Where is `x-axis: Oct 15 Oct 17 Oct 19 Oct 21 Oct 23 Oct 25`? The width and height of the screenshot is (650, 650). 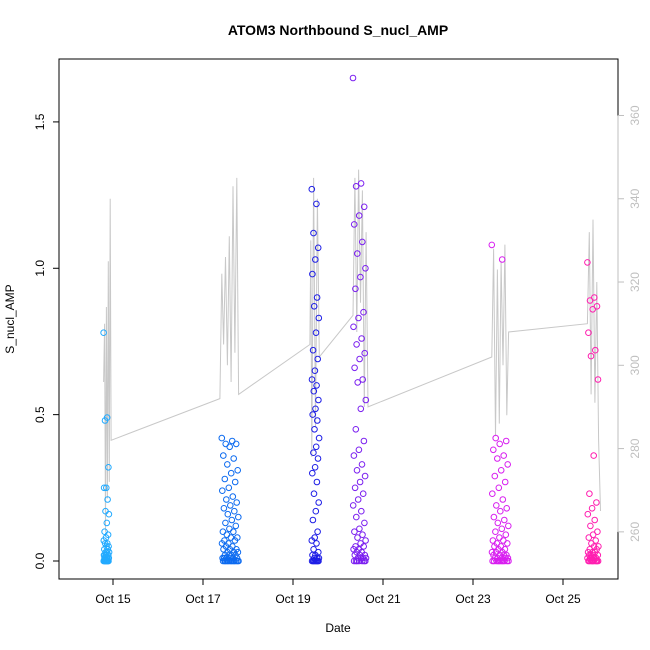 x-axis: Oct 15 Oct 17 Oct 19 Oct 21 Oct 23 Oct 25 is located at coordinates (338, 592).